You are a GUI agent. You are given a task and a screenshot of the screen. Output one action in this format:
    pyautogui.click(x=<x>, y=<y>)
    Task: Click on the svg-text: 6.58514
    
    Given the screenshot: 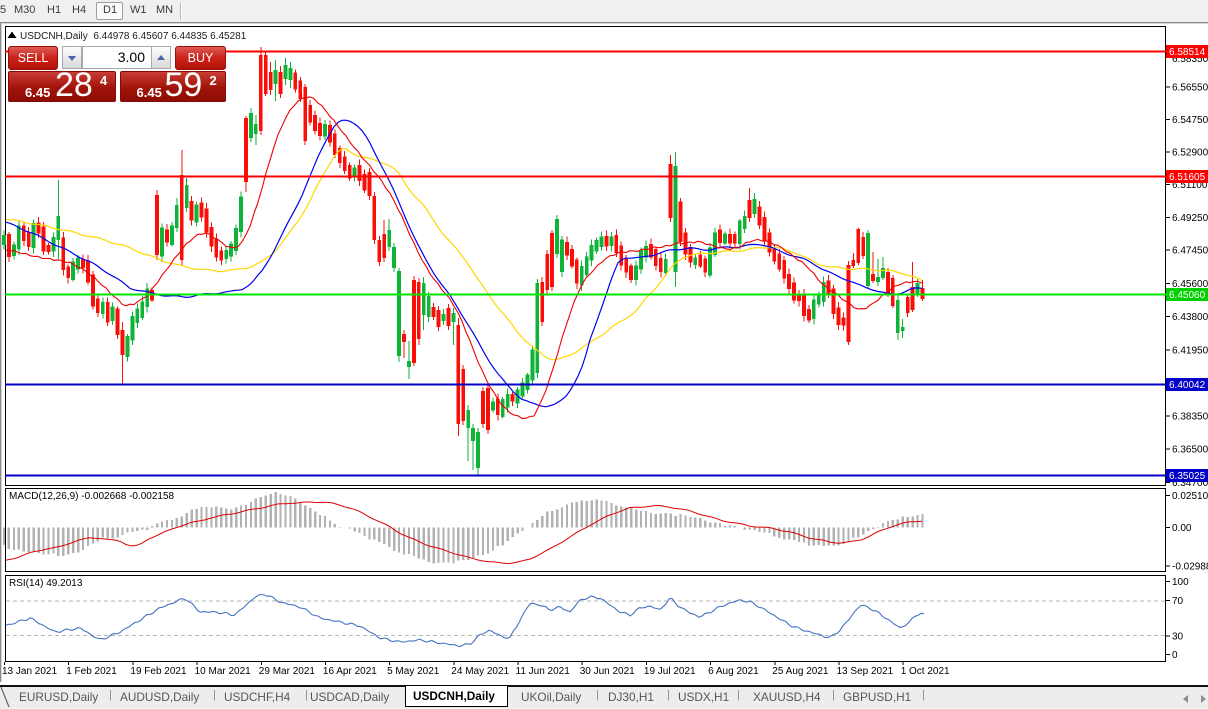 What is the action you would take?
    pyautogui.click(x=1187, y=52)
    